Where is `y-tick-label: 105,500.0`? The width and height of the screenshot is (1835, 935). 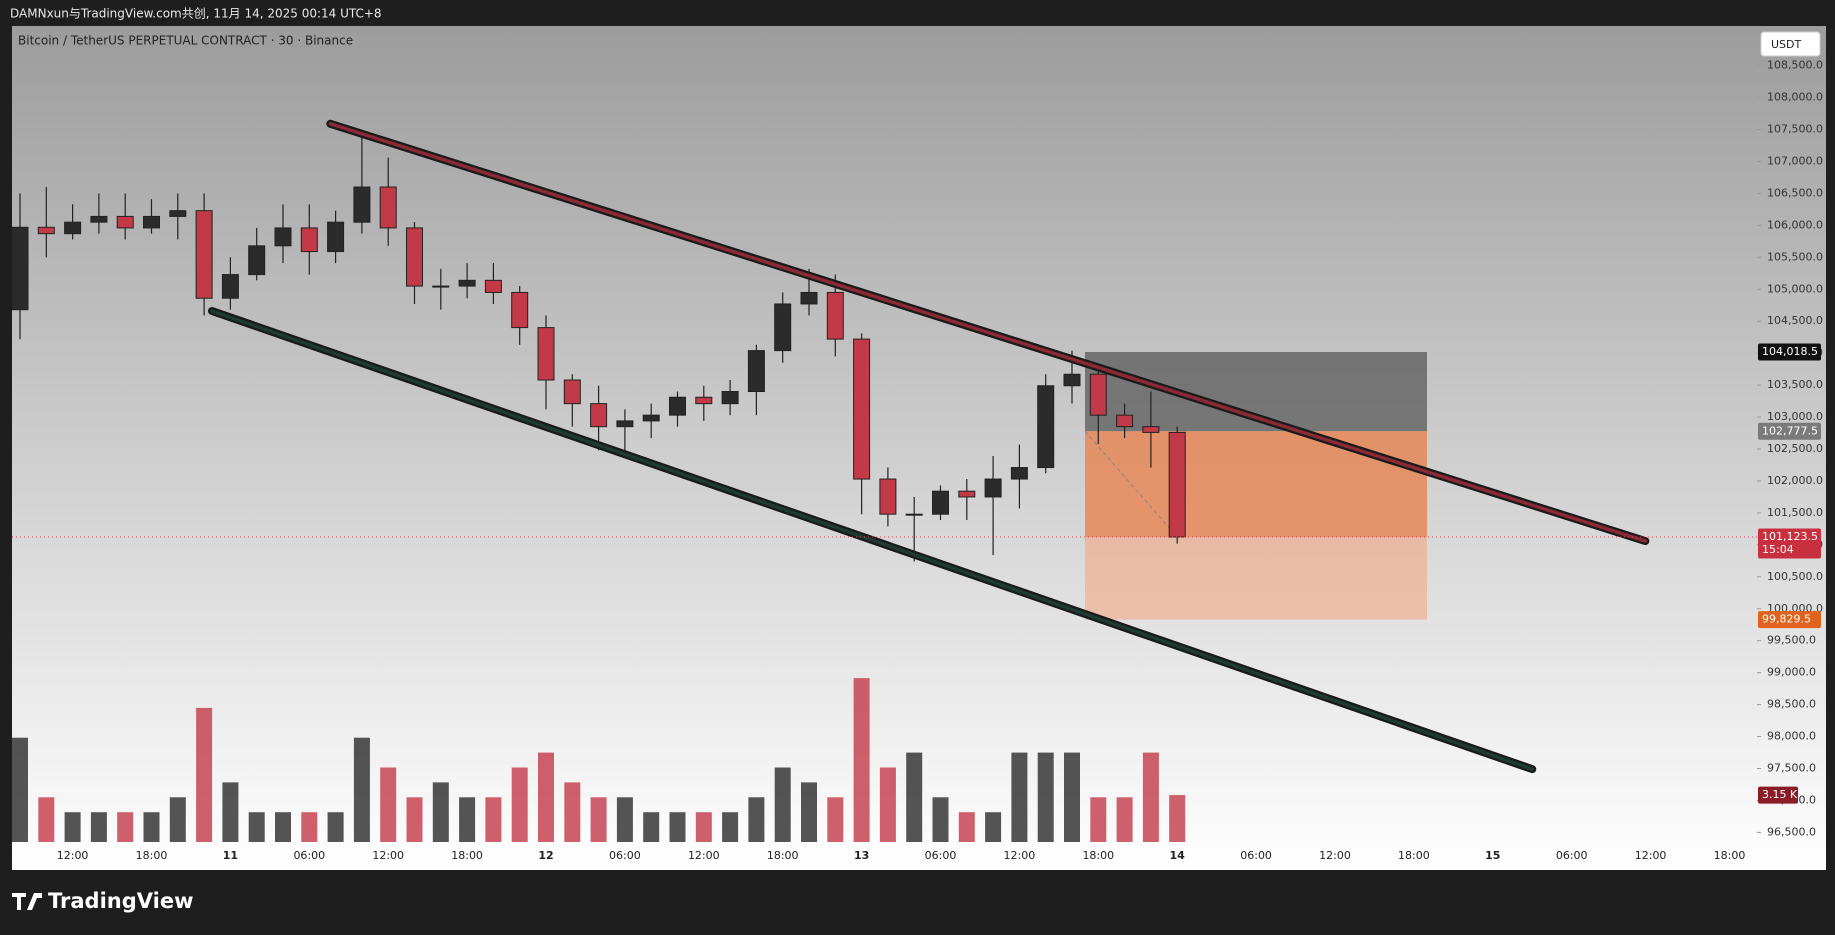 y-tick-label: 105,500.0 is located at coordinates (1795, 256).